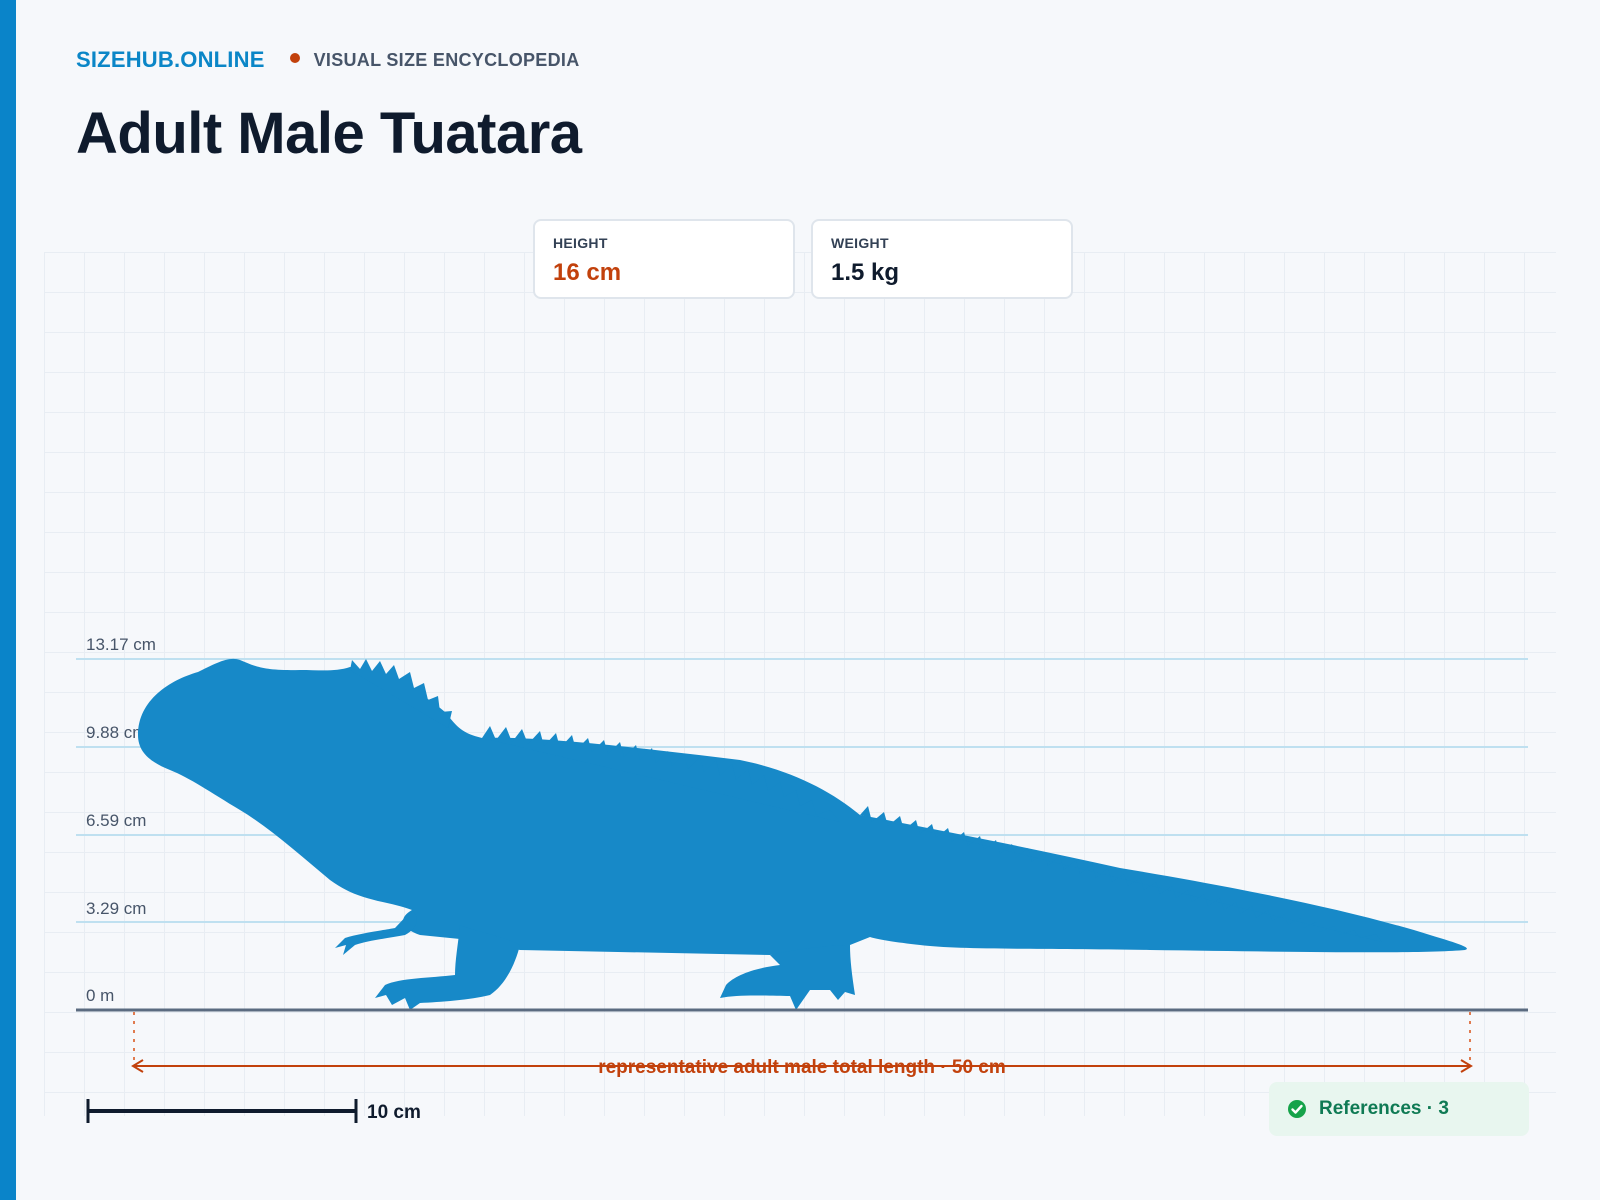 This screenshot has height=1200, width=1600. I want to click on arrow-right-icon, so click(1466, 1066).